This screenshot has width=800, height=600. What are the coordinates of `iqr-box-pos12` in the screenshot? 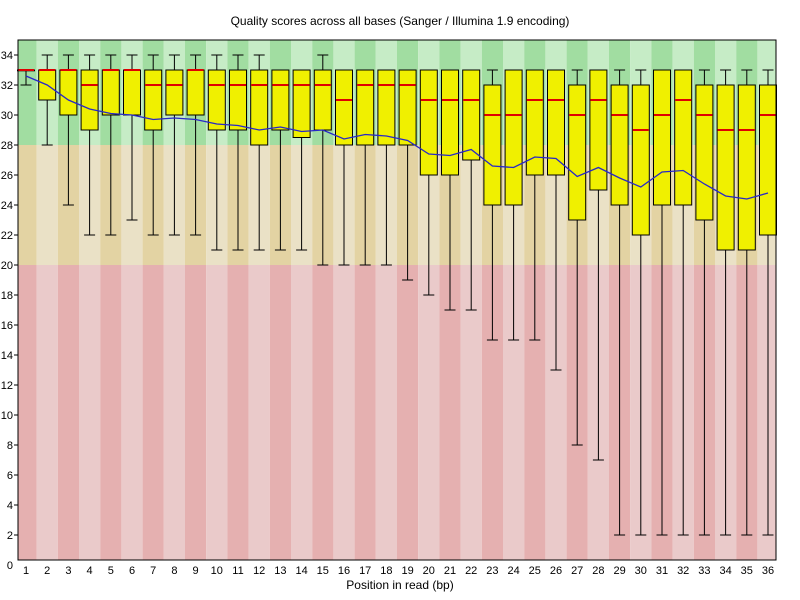 It's located at (259, 107).